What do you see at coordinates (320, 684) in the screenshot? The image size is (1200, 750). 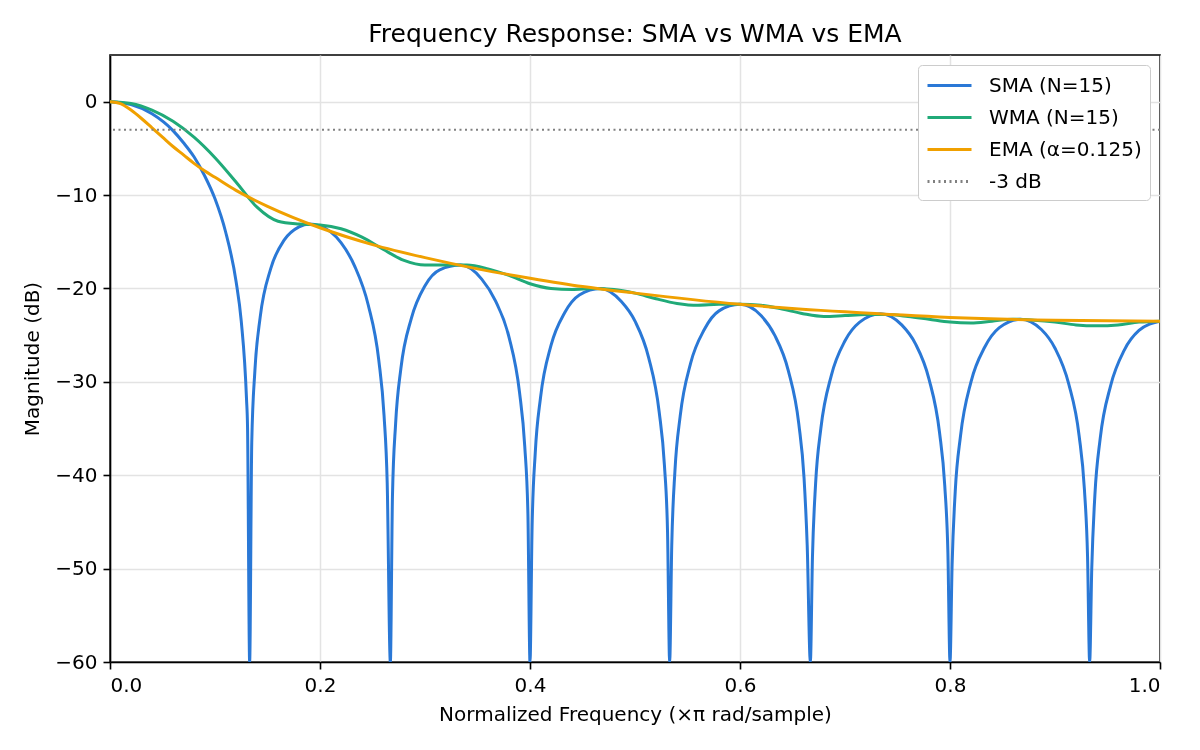 I see `x-tick-label: 0.2` at bounding box center [320, 684].